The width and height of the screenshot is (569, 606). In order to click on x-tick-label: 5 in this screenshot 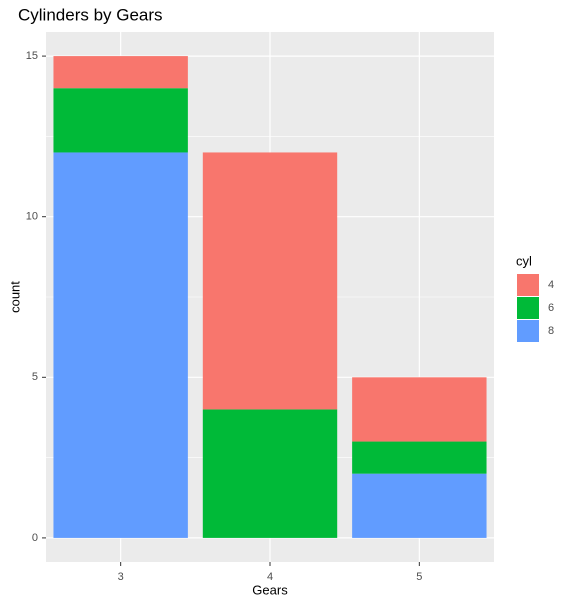, I will do `click(419, 577)`.